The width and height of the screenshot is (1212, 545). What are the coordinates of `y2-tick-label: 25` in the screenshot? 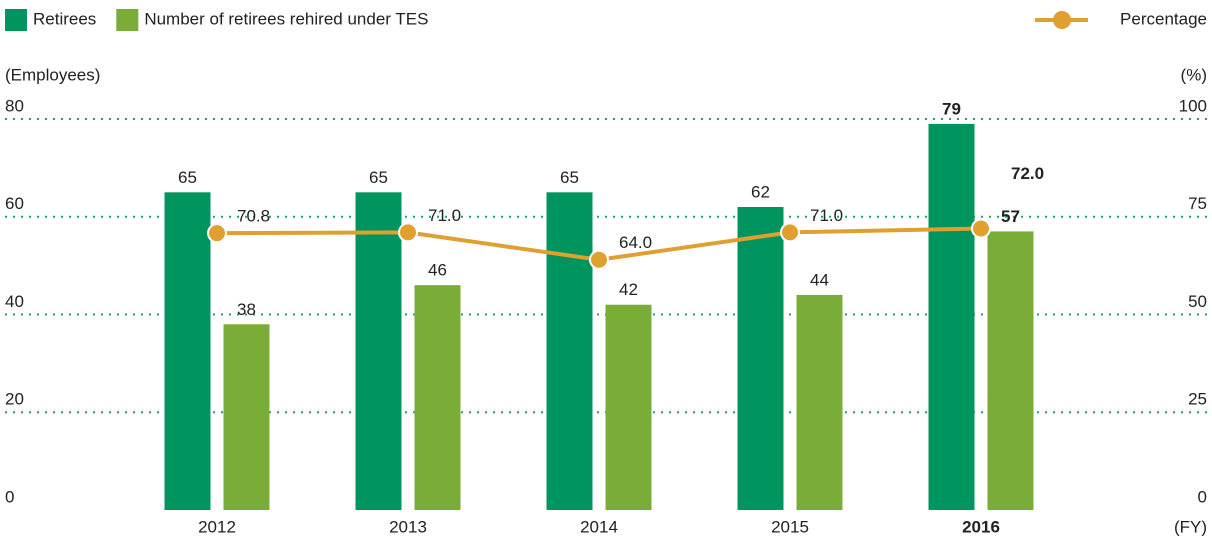 It's located at (1197, 399).